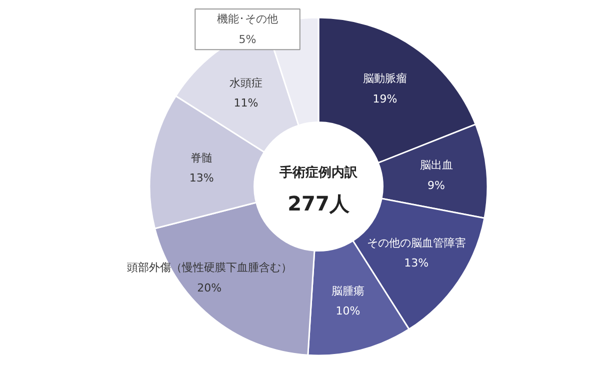 This screenshot has width=590, height=372. Describe the element at coordinates (201, 157) in the screenshot. I see `slice-label: 脊髄` at that location.